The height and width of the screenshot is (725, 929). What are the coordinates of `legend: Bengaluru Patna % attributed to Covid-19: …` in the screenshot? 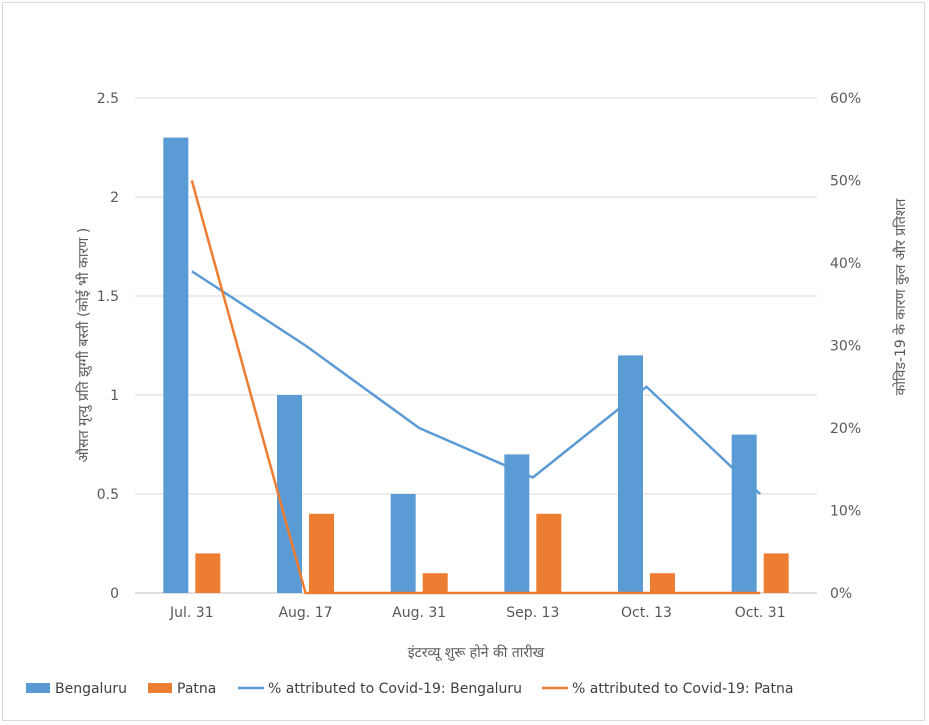 It's located at (409, 689).